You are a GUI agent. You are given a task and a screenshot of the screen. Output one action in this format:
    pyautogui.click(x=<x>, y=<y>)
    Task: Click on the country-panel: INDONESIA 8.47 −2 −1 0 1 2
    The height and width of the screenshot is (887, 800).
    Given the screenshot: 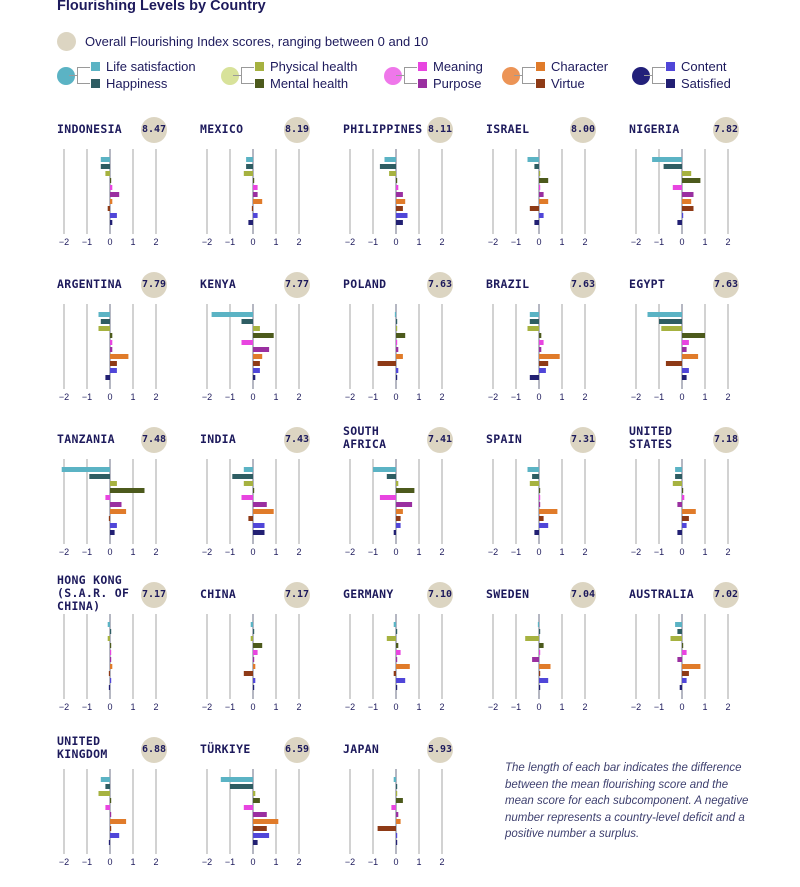 What is the action you would take?
    pyautogui.click(x=127, y=192)
    